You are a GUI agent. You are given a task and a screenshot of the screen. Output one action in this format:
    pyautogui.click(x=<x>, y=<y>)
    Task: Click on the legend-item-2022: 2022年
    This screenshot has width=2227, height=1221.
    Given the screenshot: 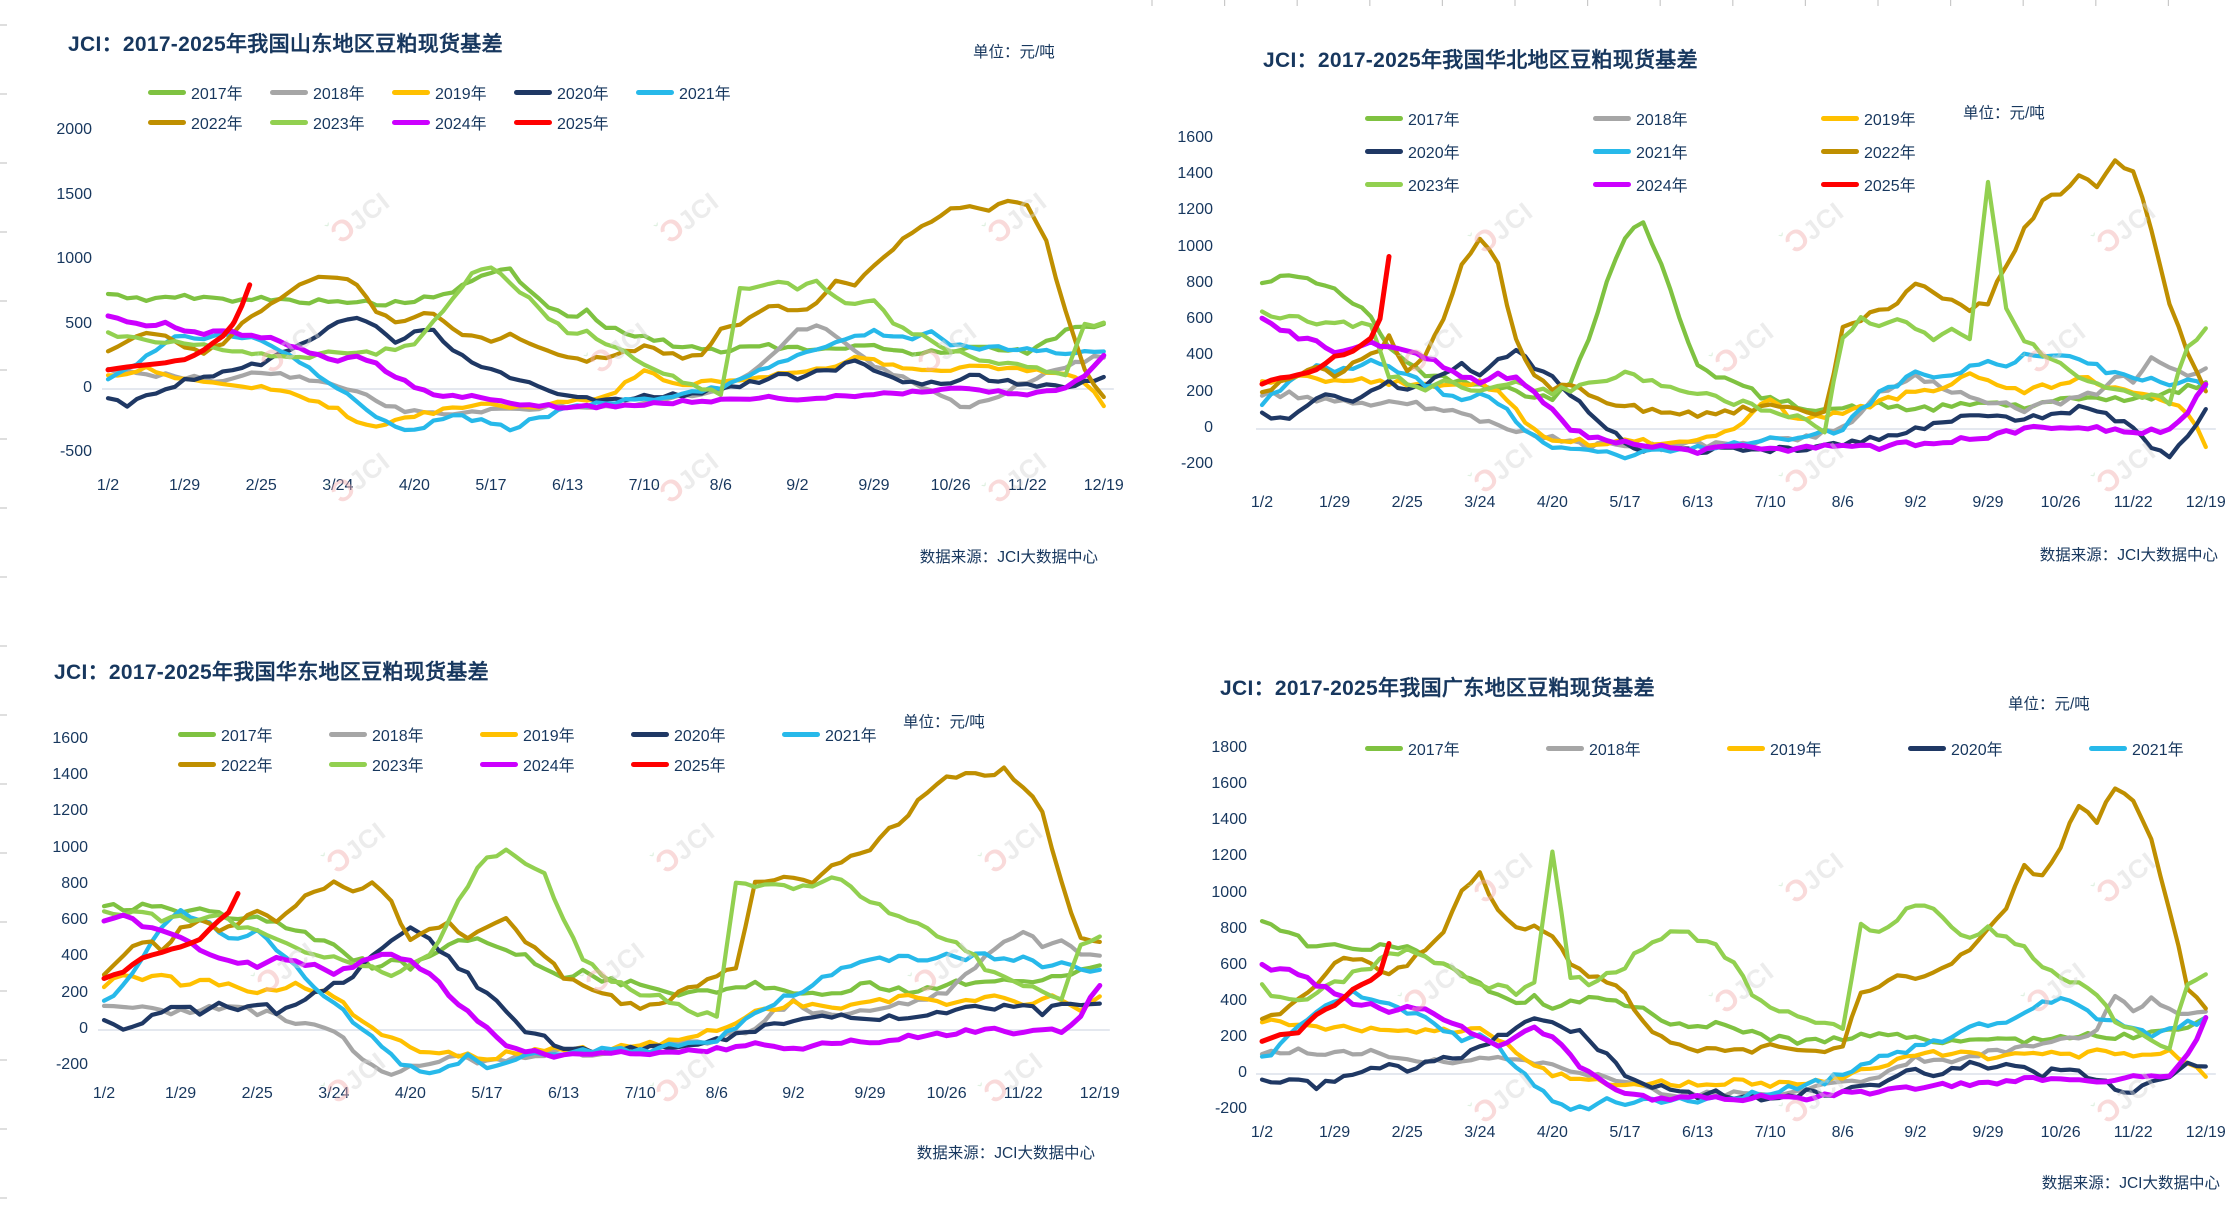 What is the action you would take?
    pyautogui.click(x=1868, y=151)
    